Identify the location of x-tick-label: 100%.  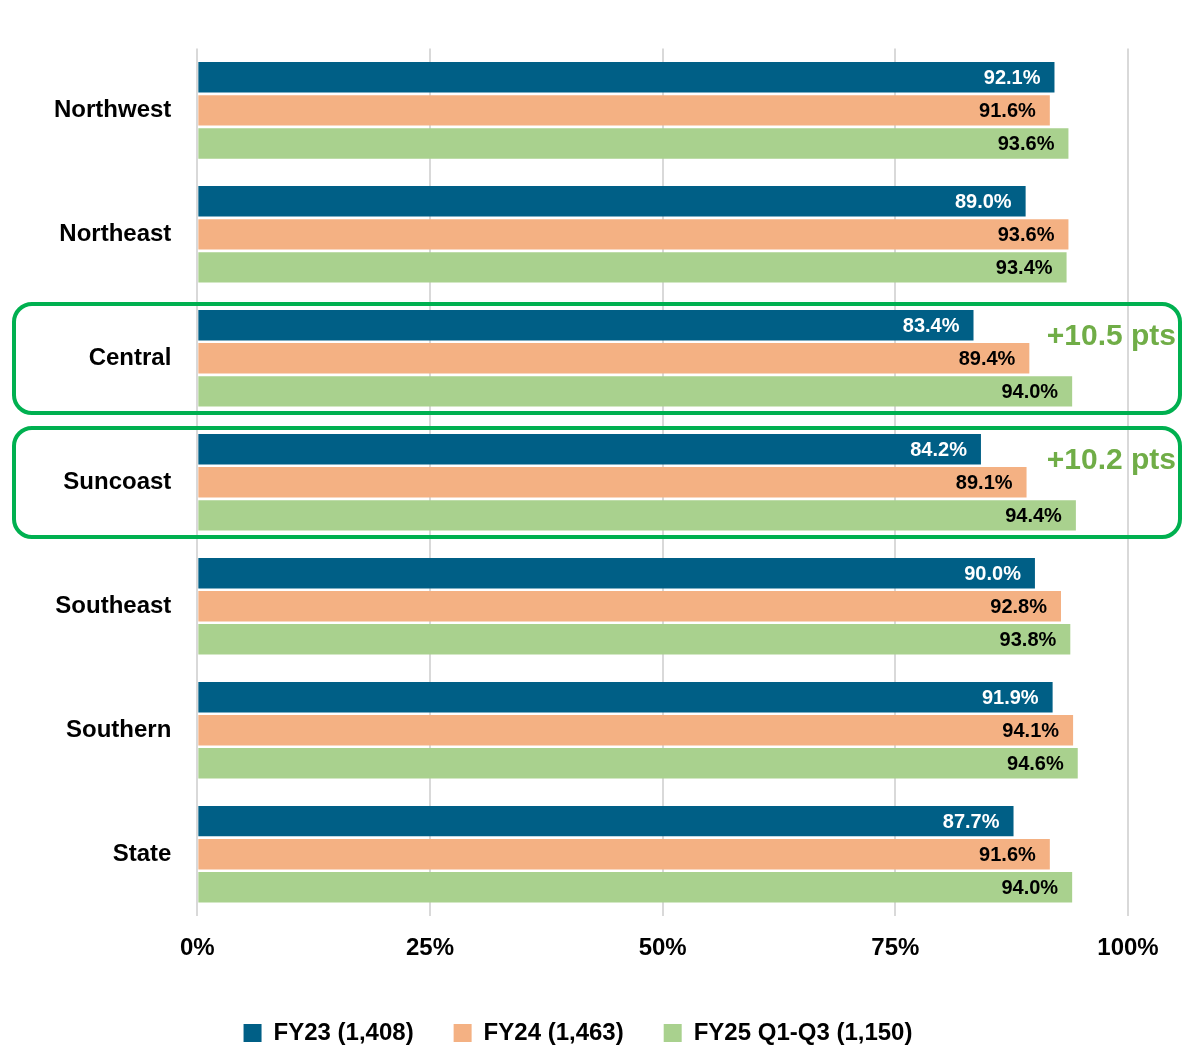
(1128, 947).